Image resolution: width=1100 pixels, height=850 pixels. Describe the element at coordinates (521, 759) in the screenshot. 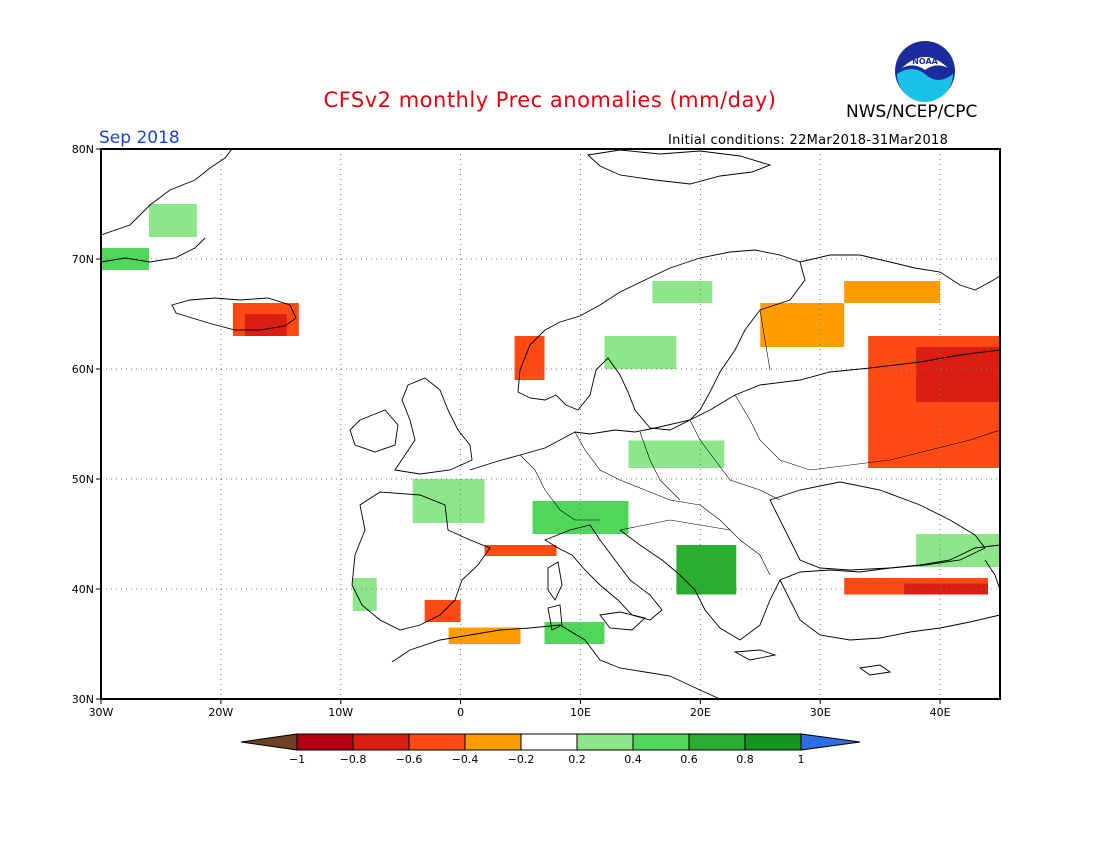

I see `colorbar-tick-label: −0.2` at that location.